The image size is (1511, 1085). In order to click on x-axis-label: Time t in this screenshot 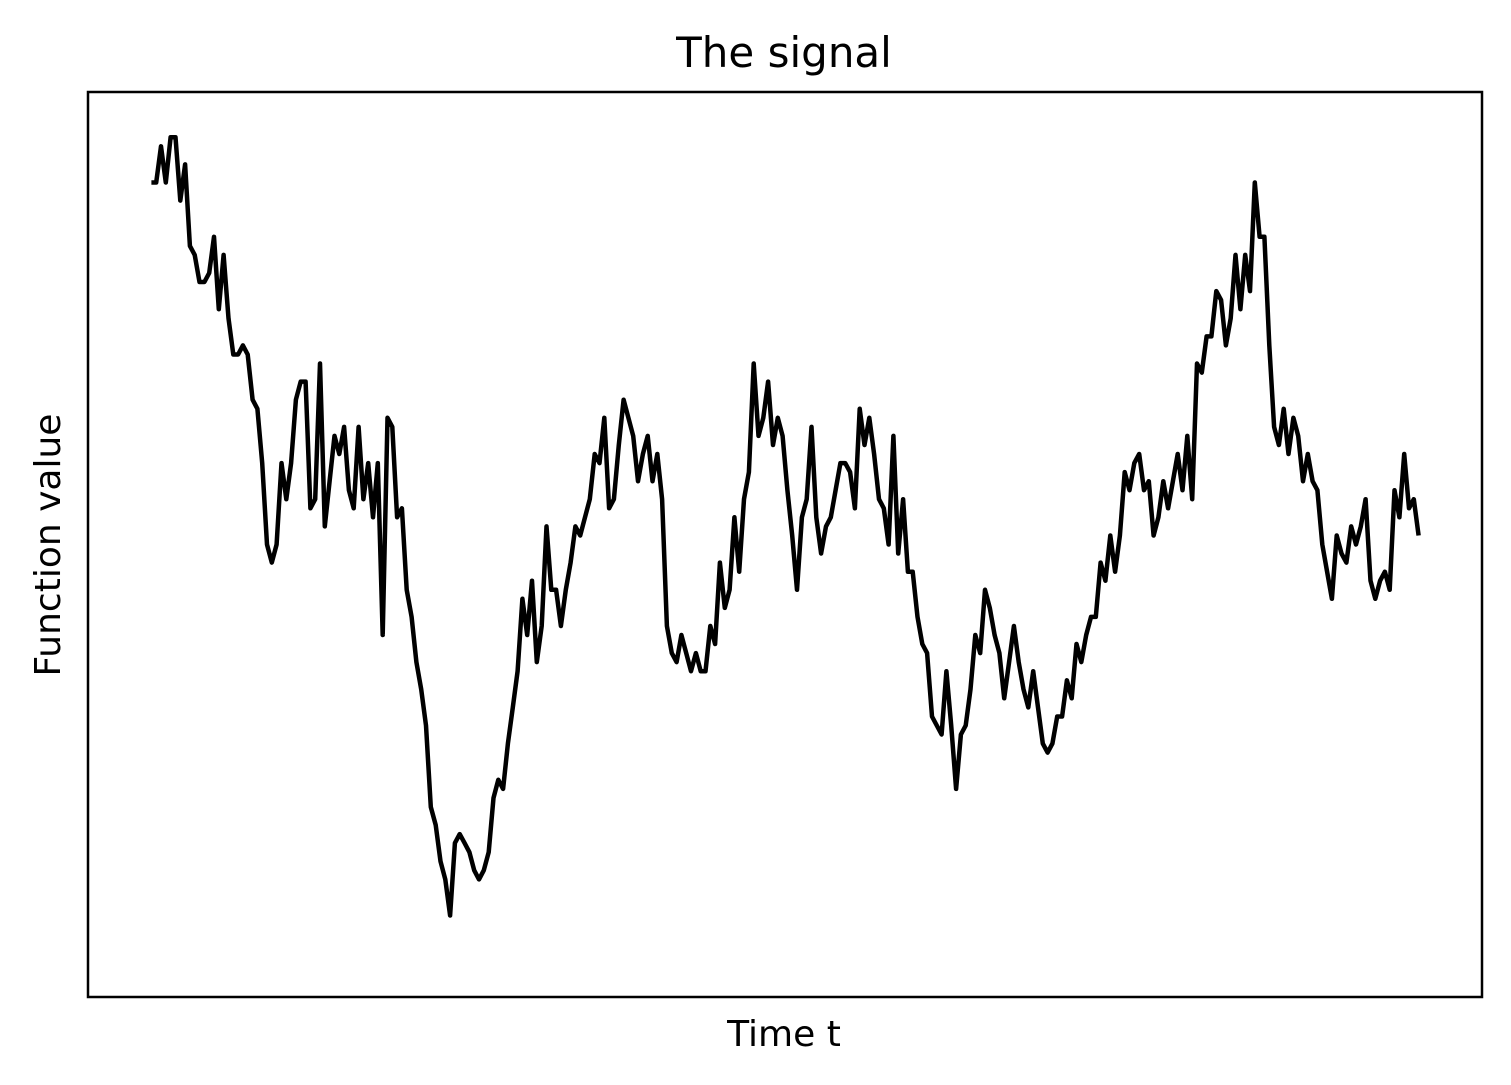, I will do `click(783, 1034)`.